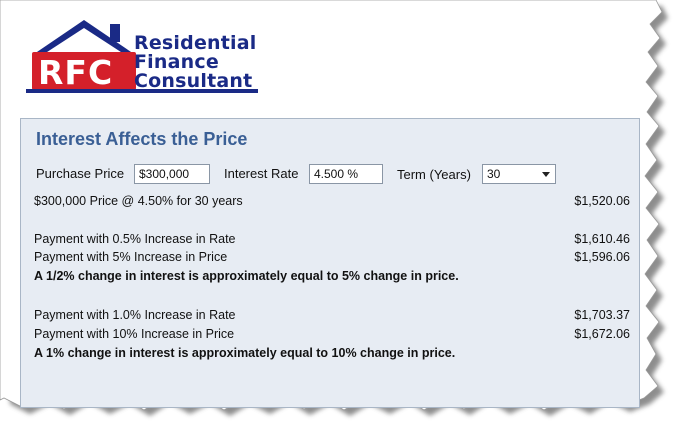  I want to click on term-select: 30, so click(519, 174).